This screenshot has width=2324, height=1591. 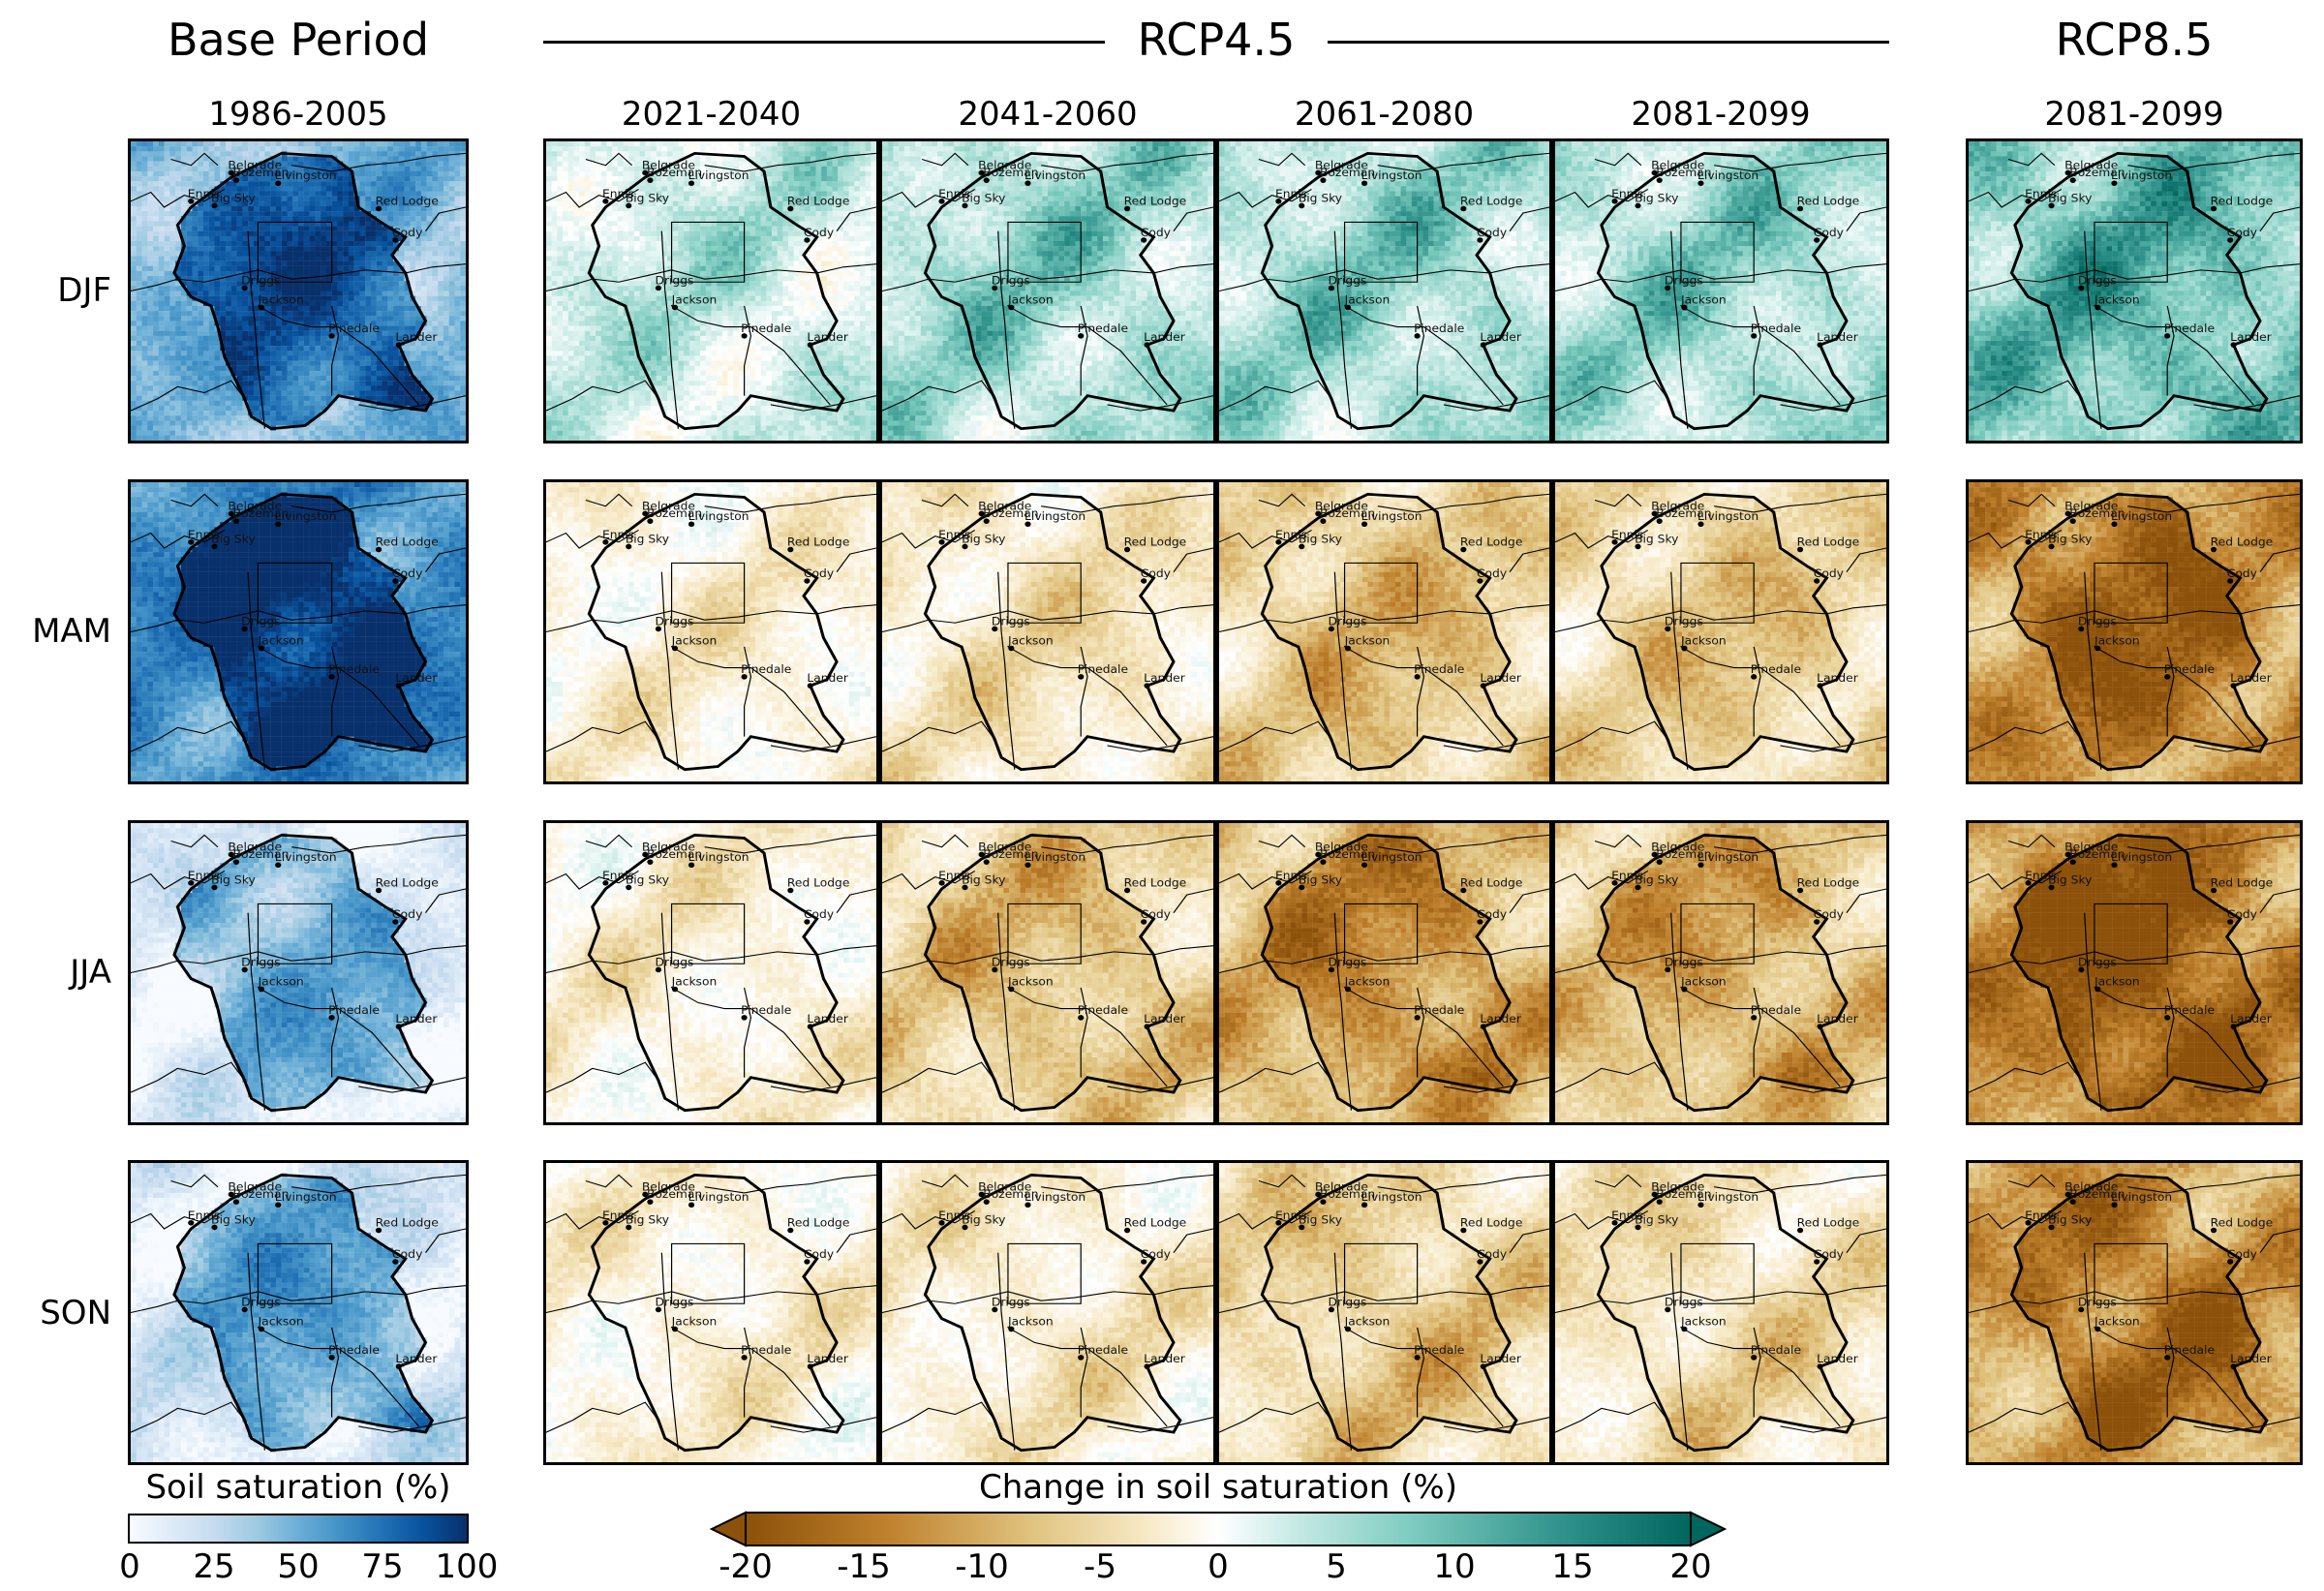 What do you see at coordinates (1721, 114) in the screenshot?
I see `col-title-rcp45-4: 2081-2099` at bounding box center [1721, 114].